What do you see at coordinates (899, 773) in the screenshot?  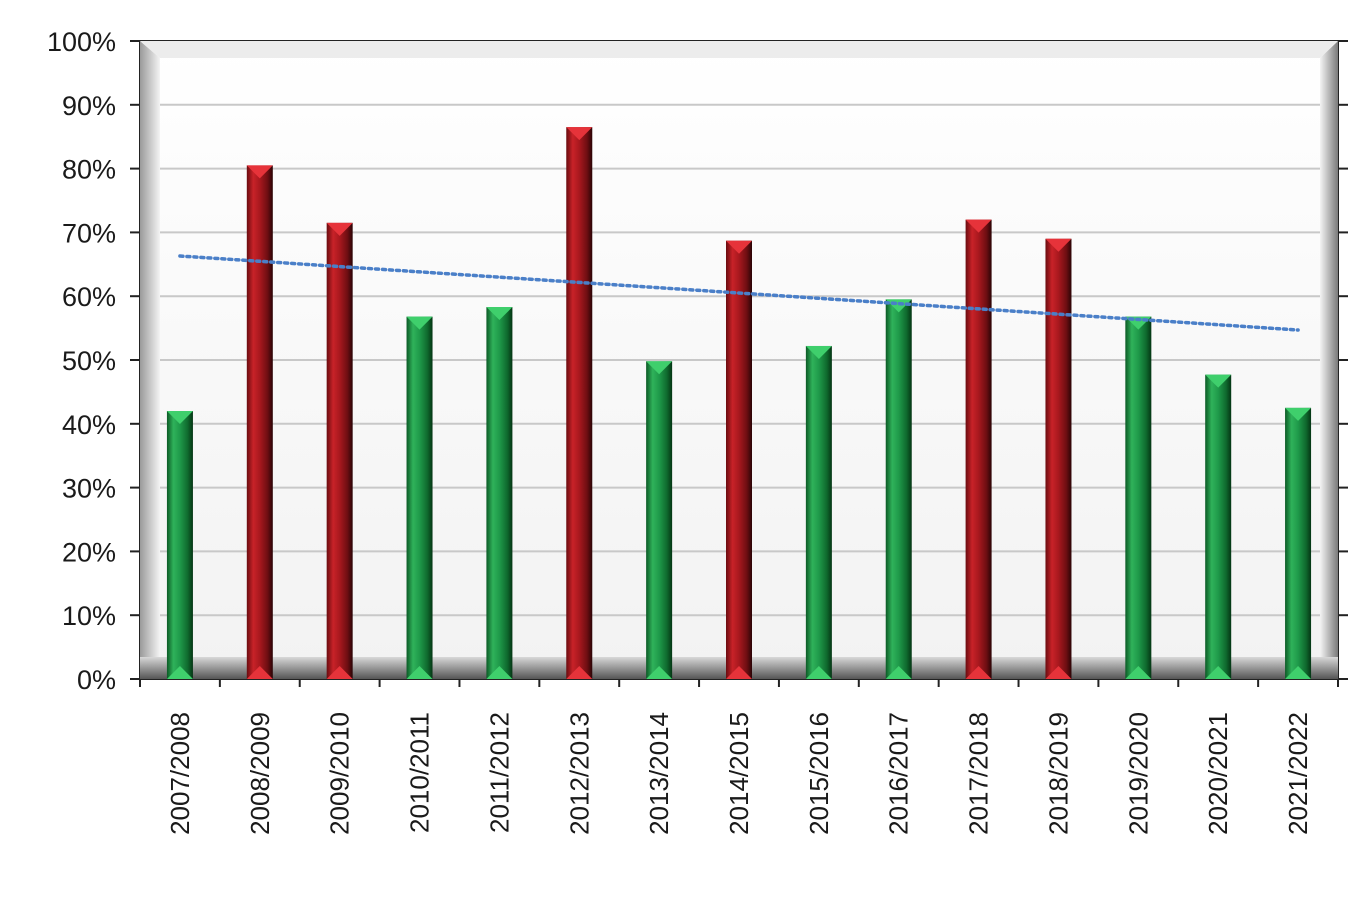 I see `x-tick-label: 2016/2017` at bounding box center [899, 773].